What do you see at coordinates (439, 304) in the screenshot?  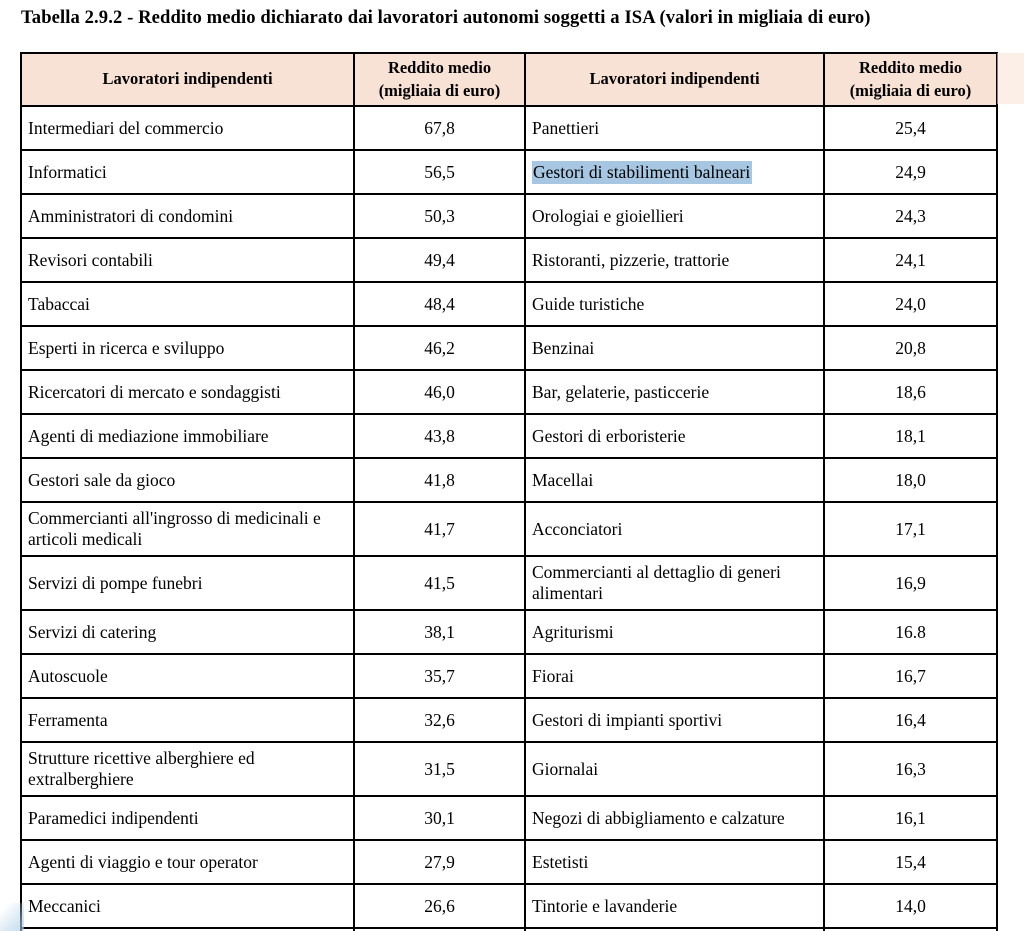 I see `income-cell: 48,4` at bounding box center [439, 304].